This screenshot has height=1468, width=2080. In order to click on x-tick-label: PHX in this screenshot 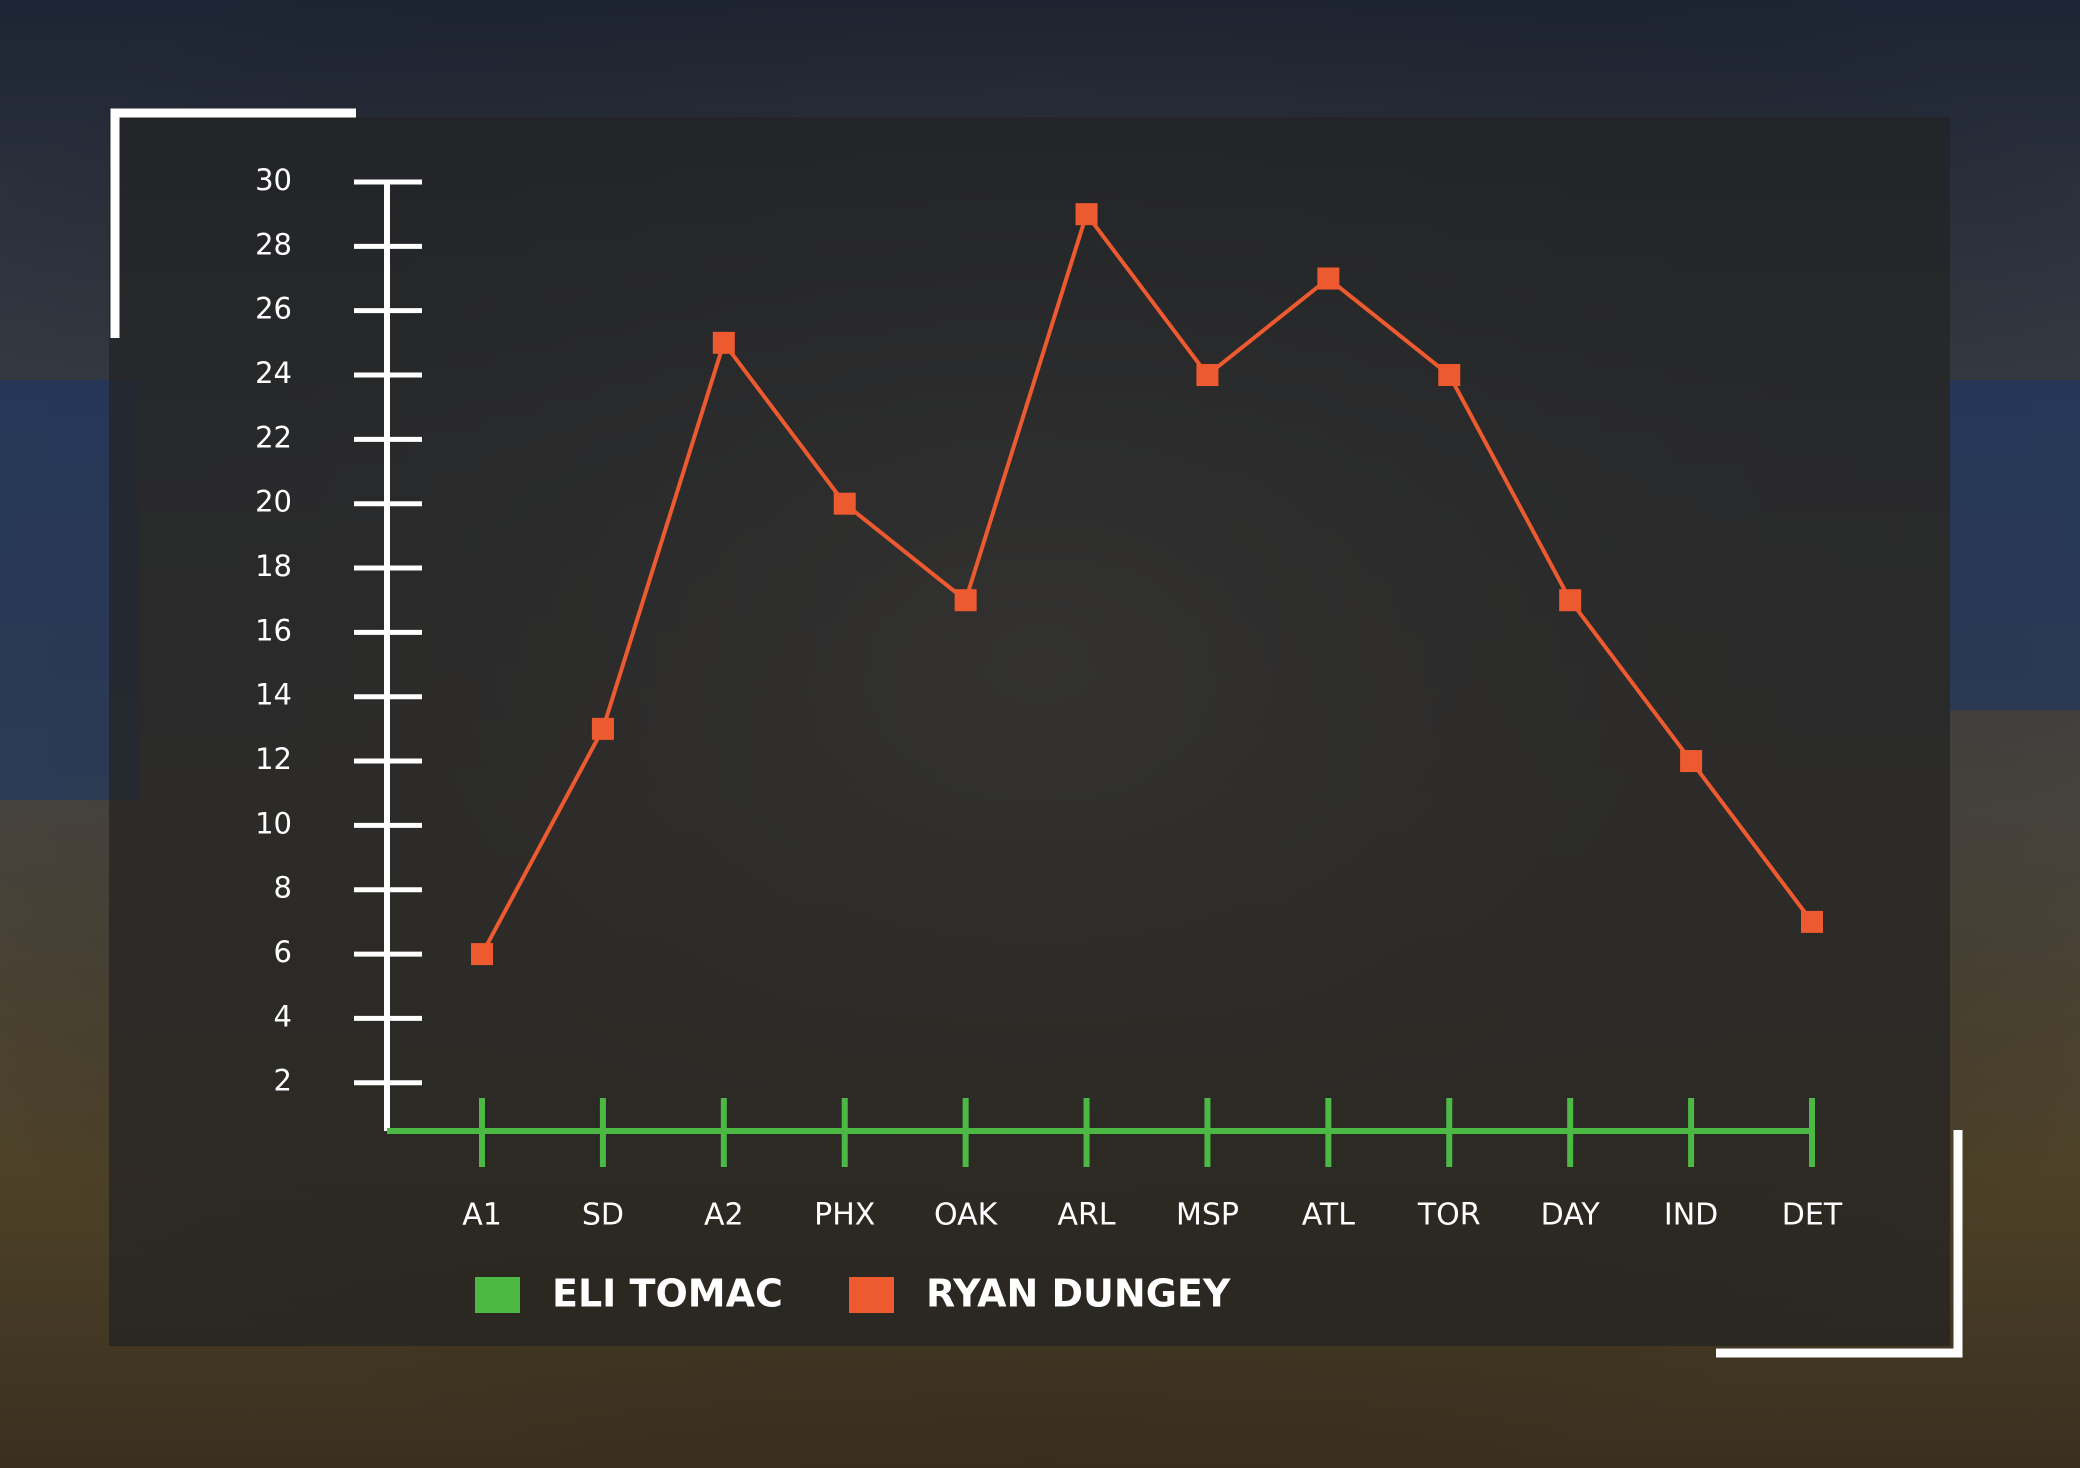, I will do `click(844, 1215)`.